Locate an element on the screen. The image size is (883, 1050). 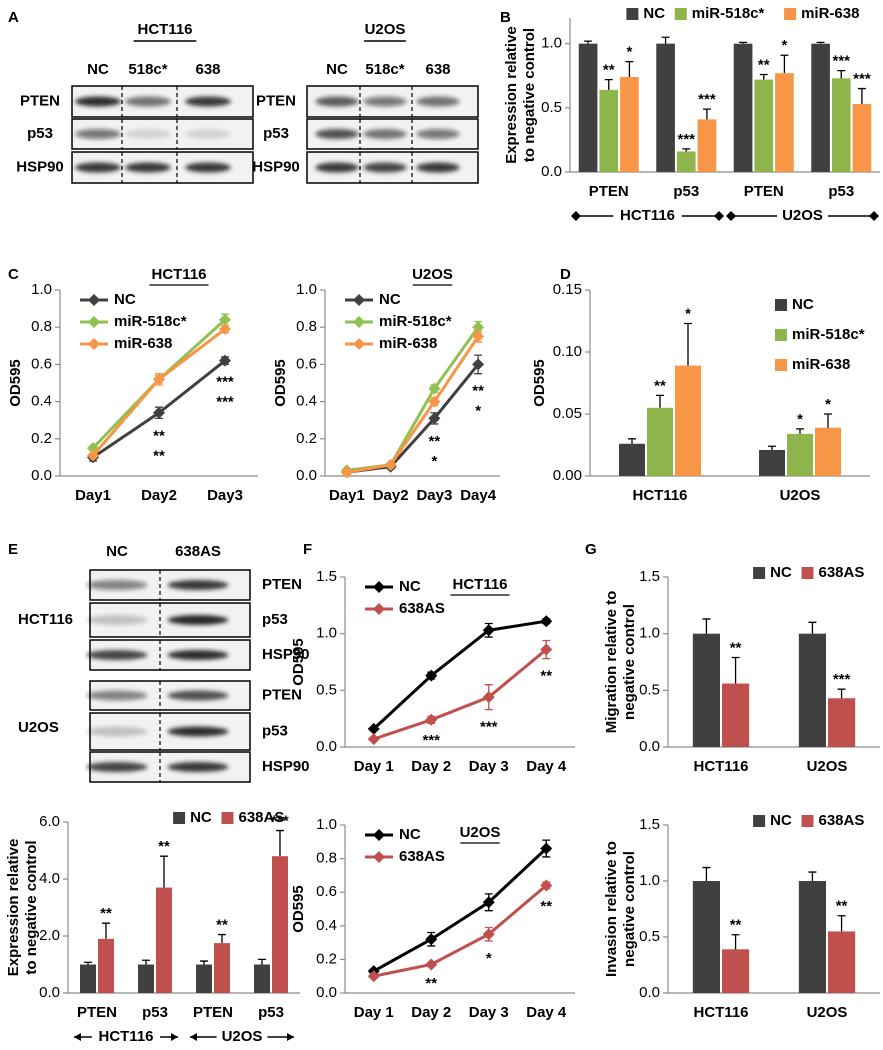
x-tick-label: Day4 is located at coordinates (478, 495).